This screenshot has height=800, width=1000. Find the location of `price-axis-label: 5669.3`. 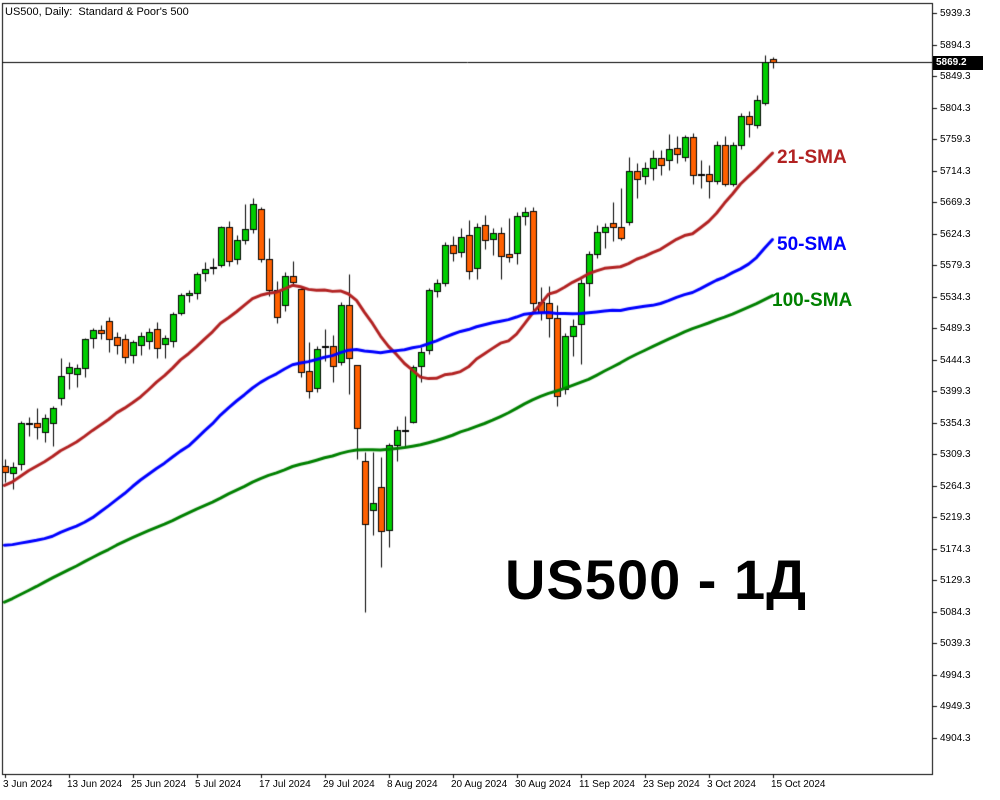

price-axis-label: 5669.3 is located at coordinates (955, 202).